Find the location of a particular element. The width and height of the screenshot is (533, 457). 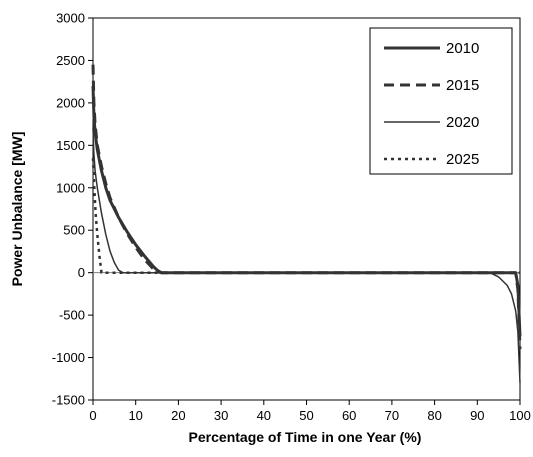

y-tick-label: 0 is located at coordinates (81, 272).